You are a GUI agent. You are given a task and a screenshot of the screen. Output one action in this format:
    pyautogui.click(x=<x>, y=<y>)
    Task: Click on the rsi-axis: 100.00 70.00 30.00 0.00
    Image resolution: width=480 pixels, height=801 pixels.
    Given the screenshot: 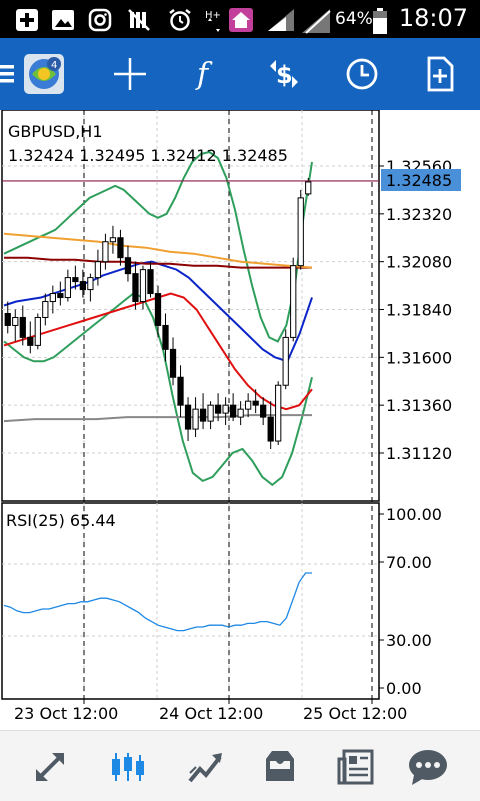 What is the action you would take?
    pyautogui.click(x=410, y=601)
    